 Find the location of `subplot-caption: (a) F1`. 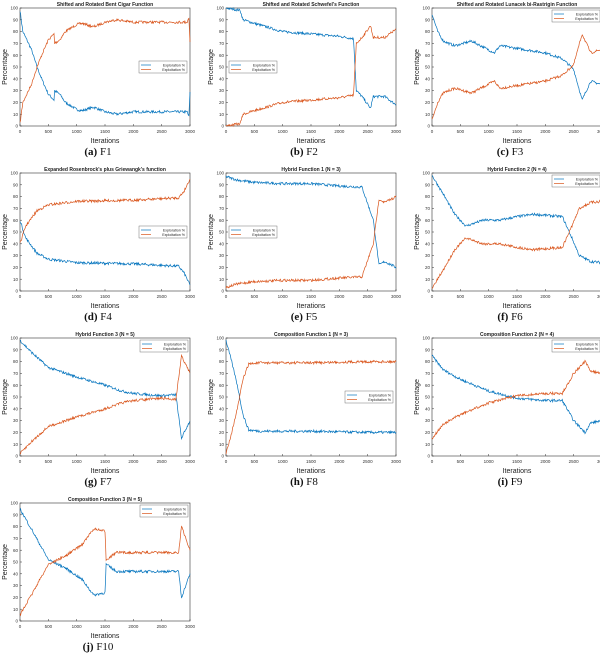

subplot-caption: (a) F1 is located at coordinates (98, 152).